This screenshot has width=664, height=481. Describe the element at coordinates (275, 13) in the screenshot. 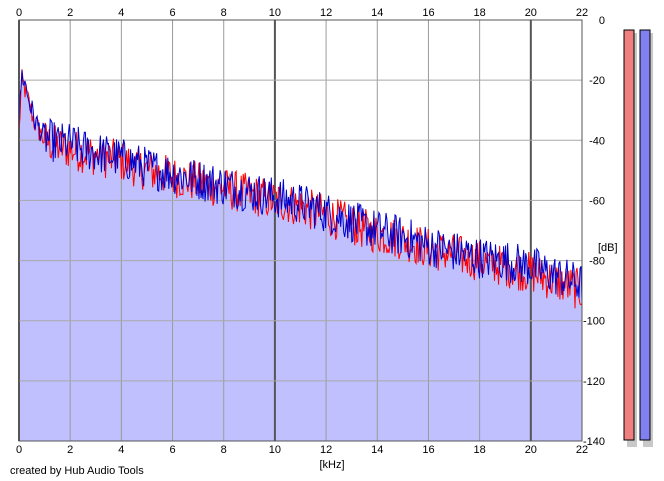

I see `x-tick-label-top: 10` at that location.